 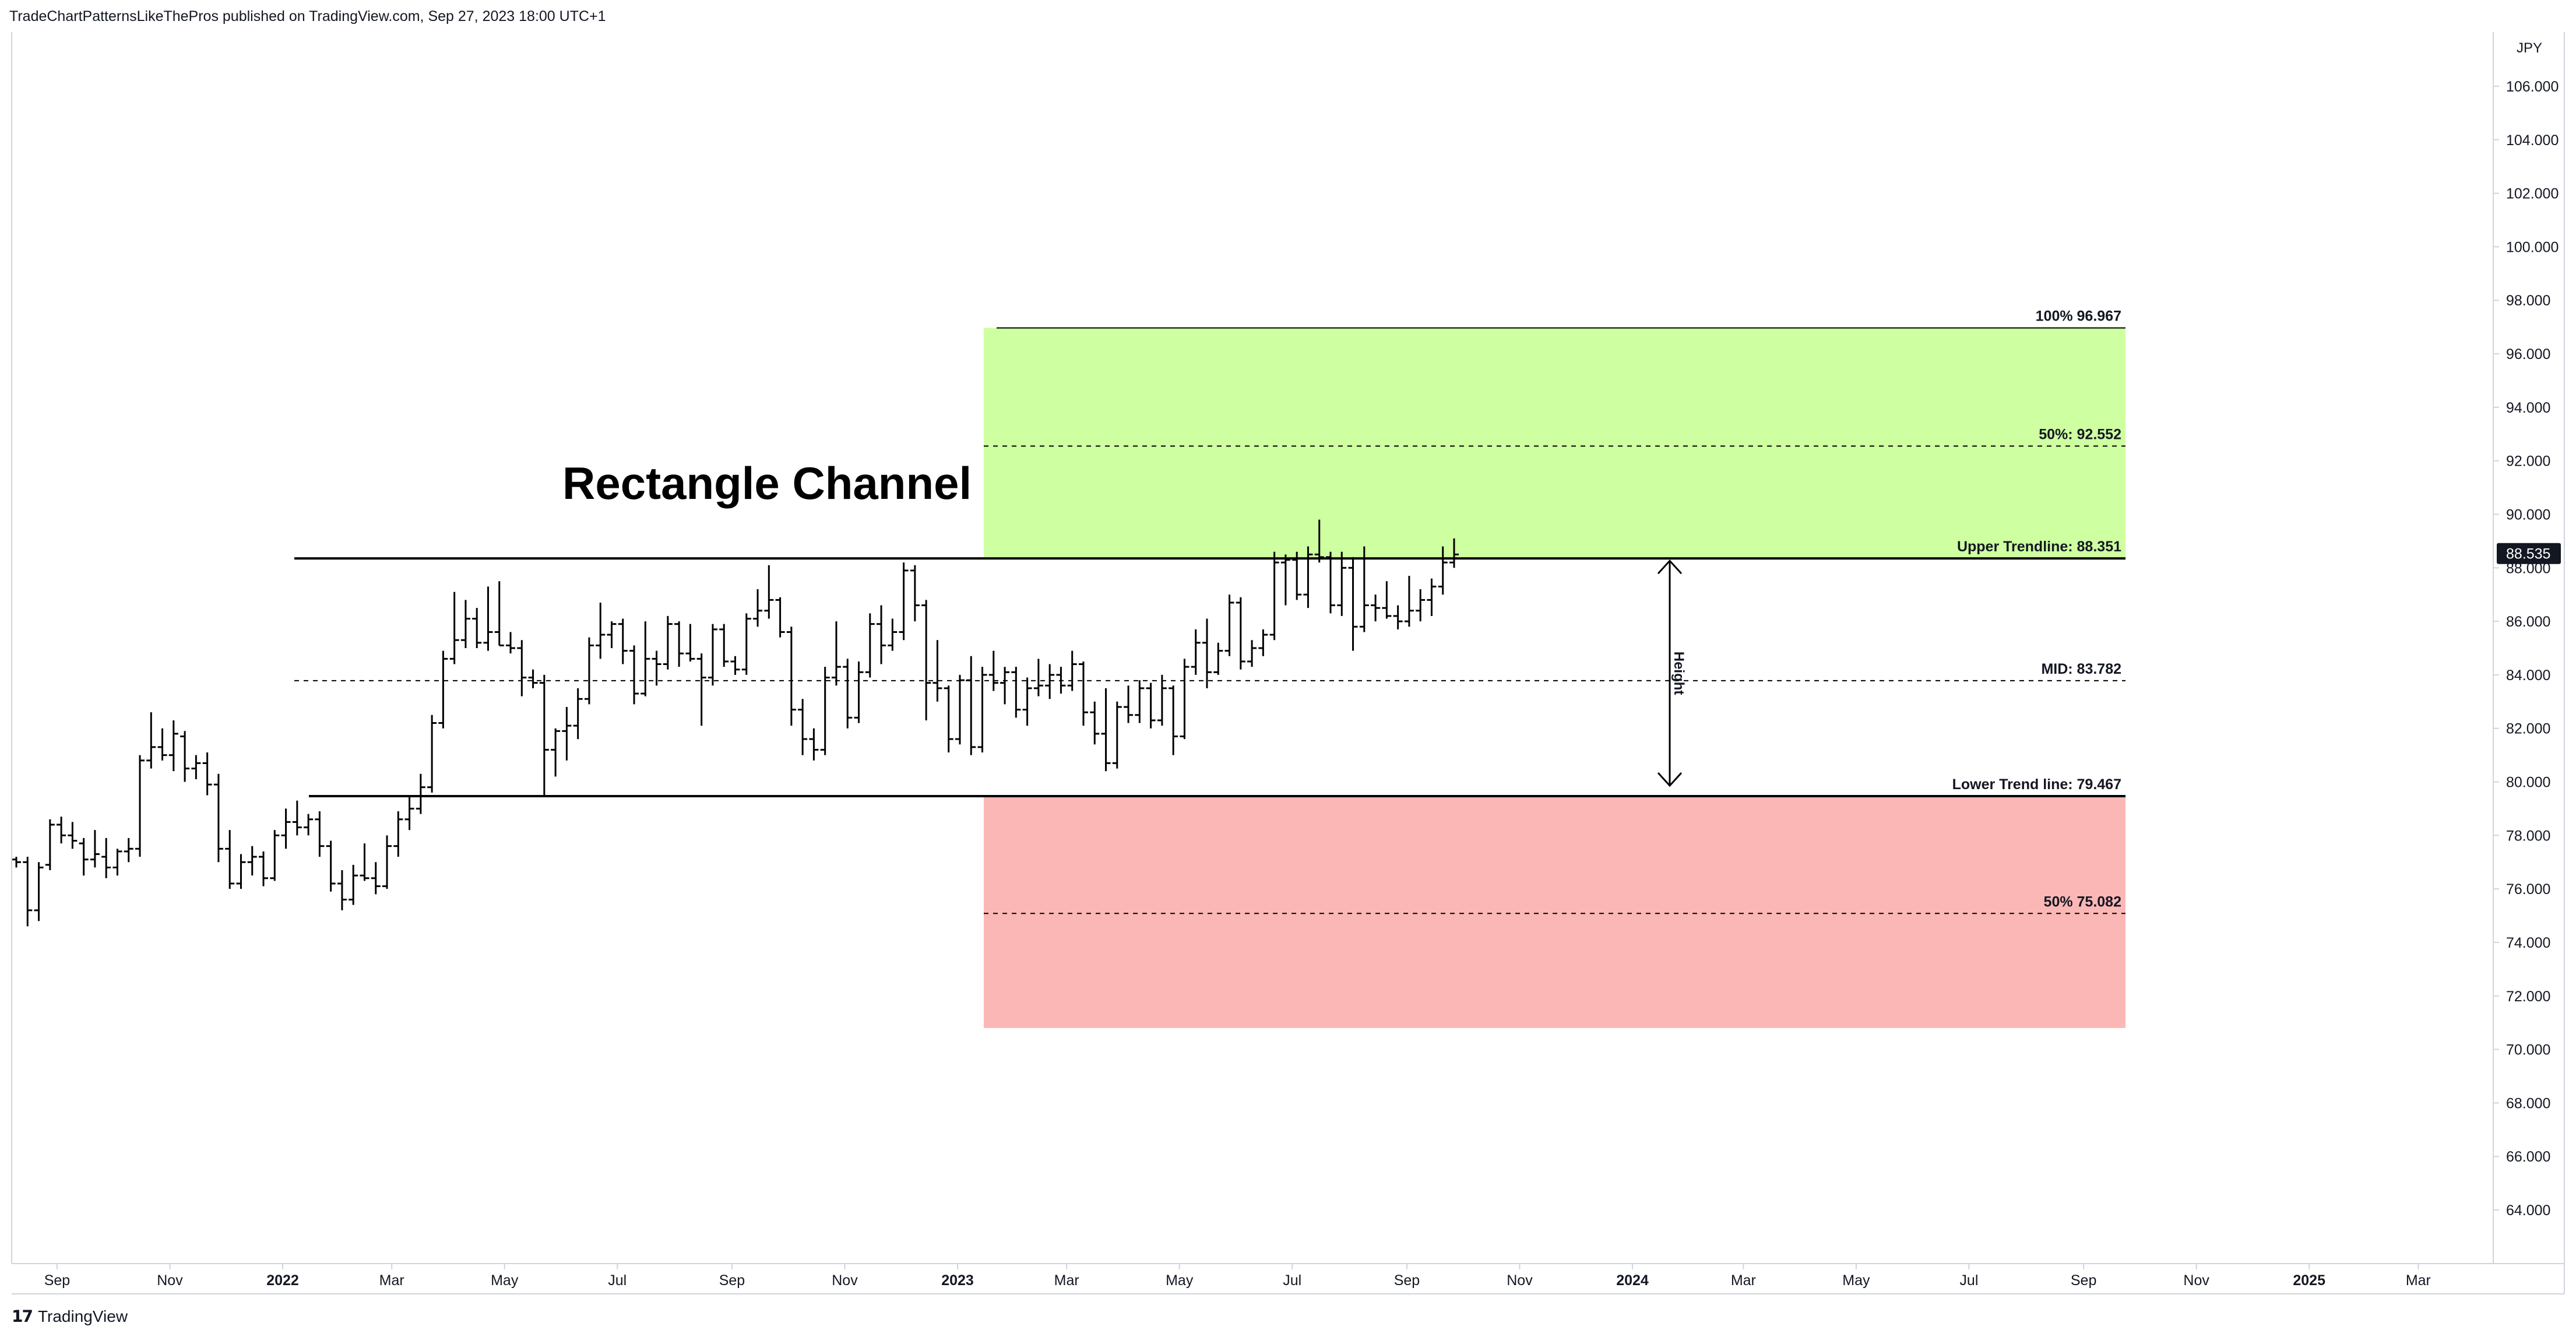 What do you see at coordinates (23, 1316) in the screenshot?
I see `tradingview-logo-icon: 𝟭𝟳` at bounding box center [23, 1316].